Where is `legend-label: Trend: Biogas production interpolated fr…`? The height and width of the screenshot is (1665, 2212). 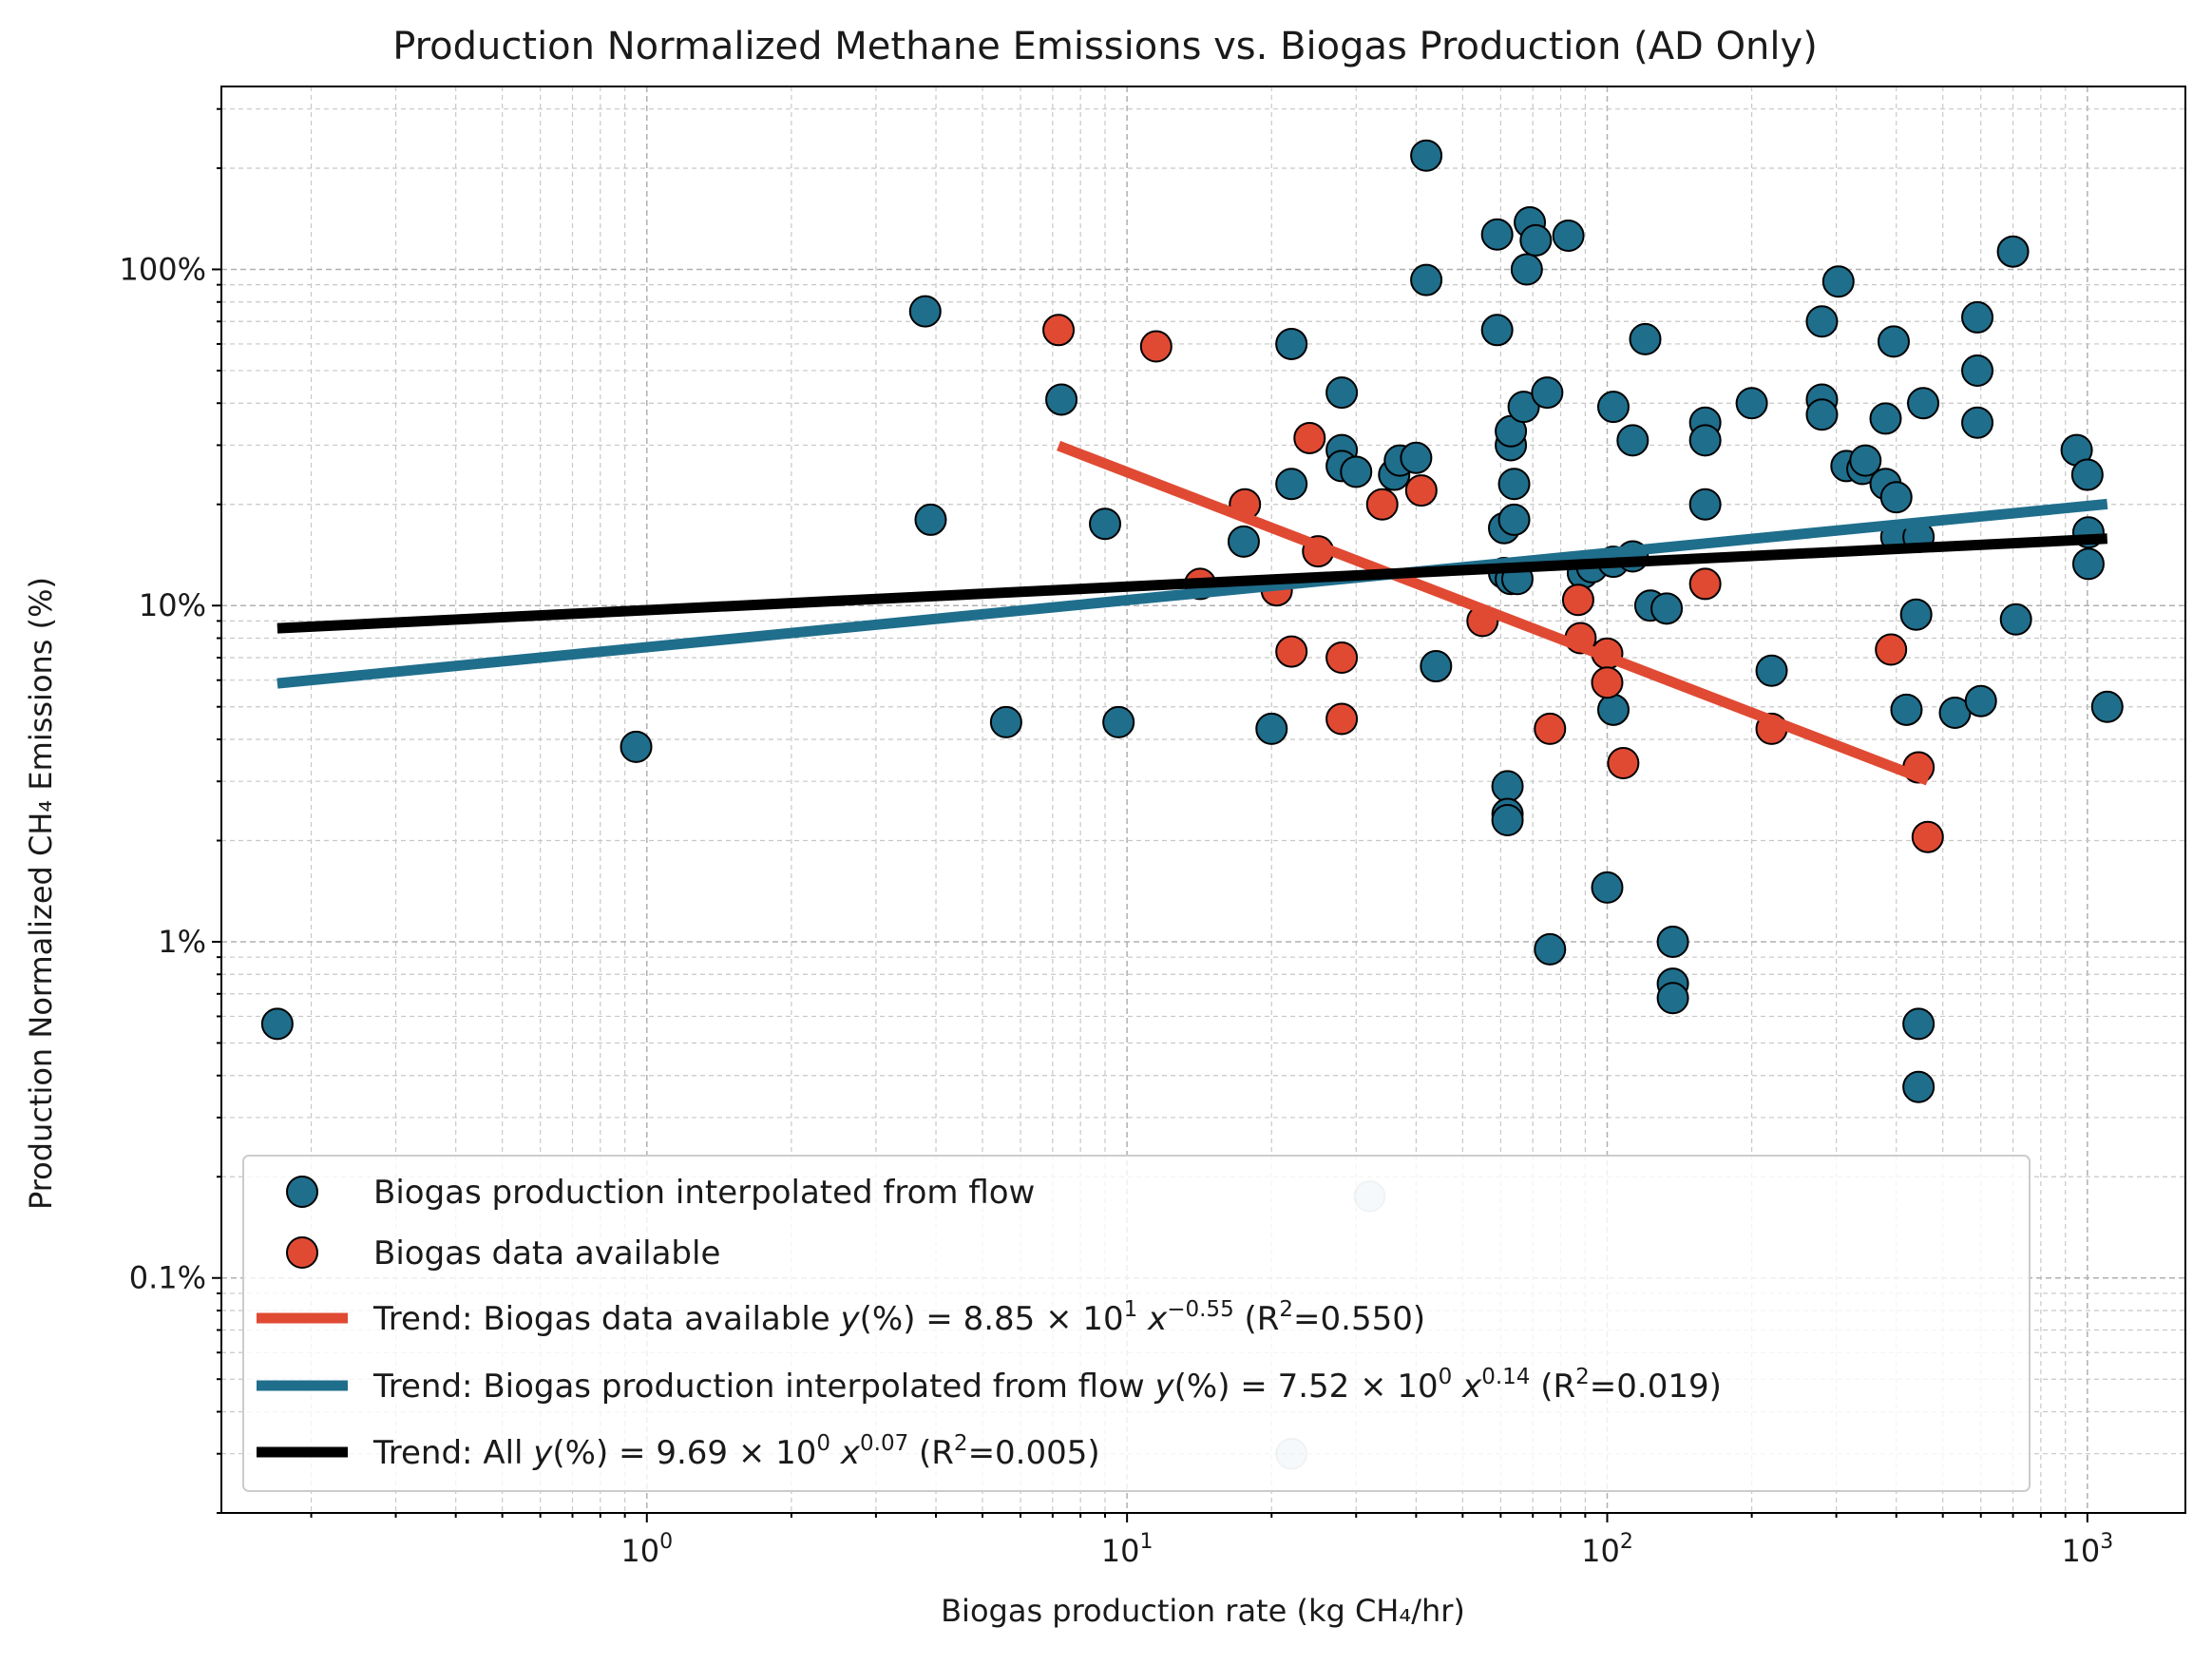 legend-label: Trend: Biogas production interpolated fr… is located at coordinates (1047, 1385).